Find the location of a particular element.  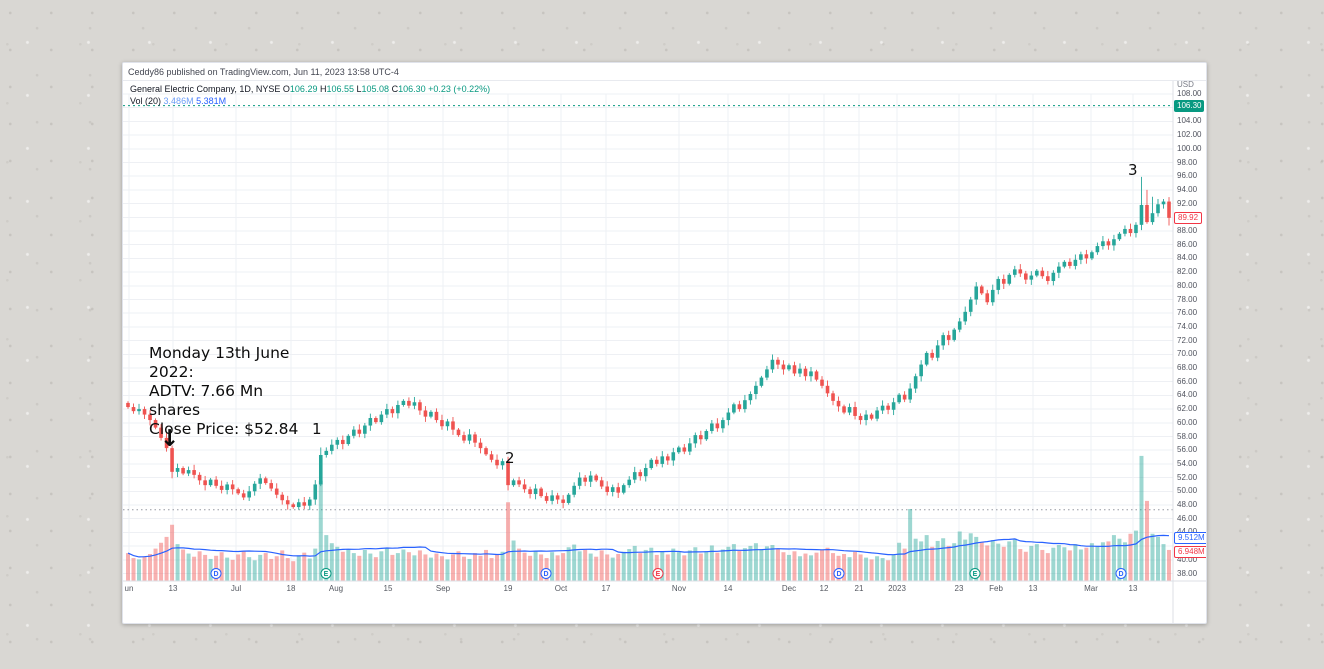

number-marker-2: 2 is located at coordinates (510, 458).